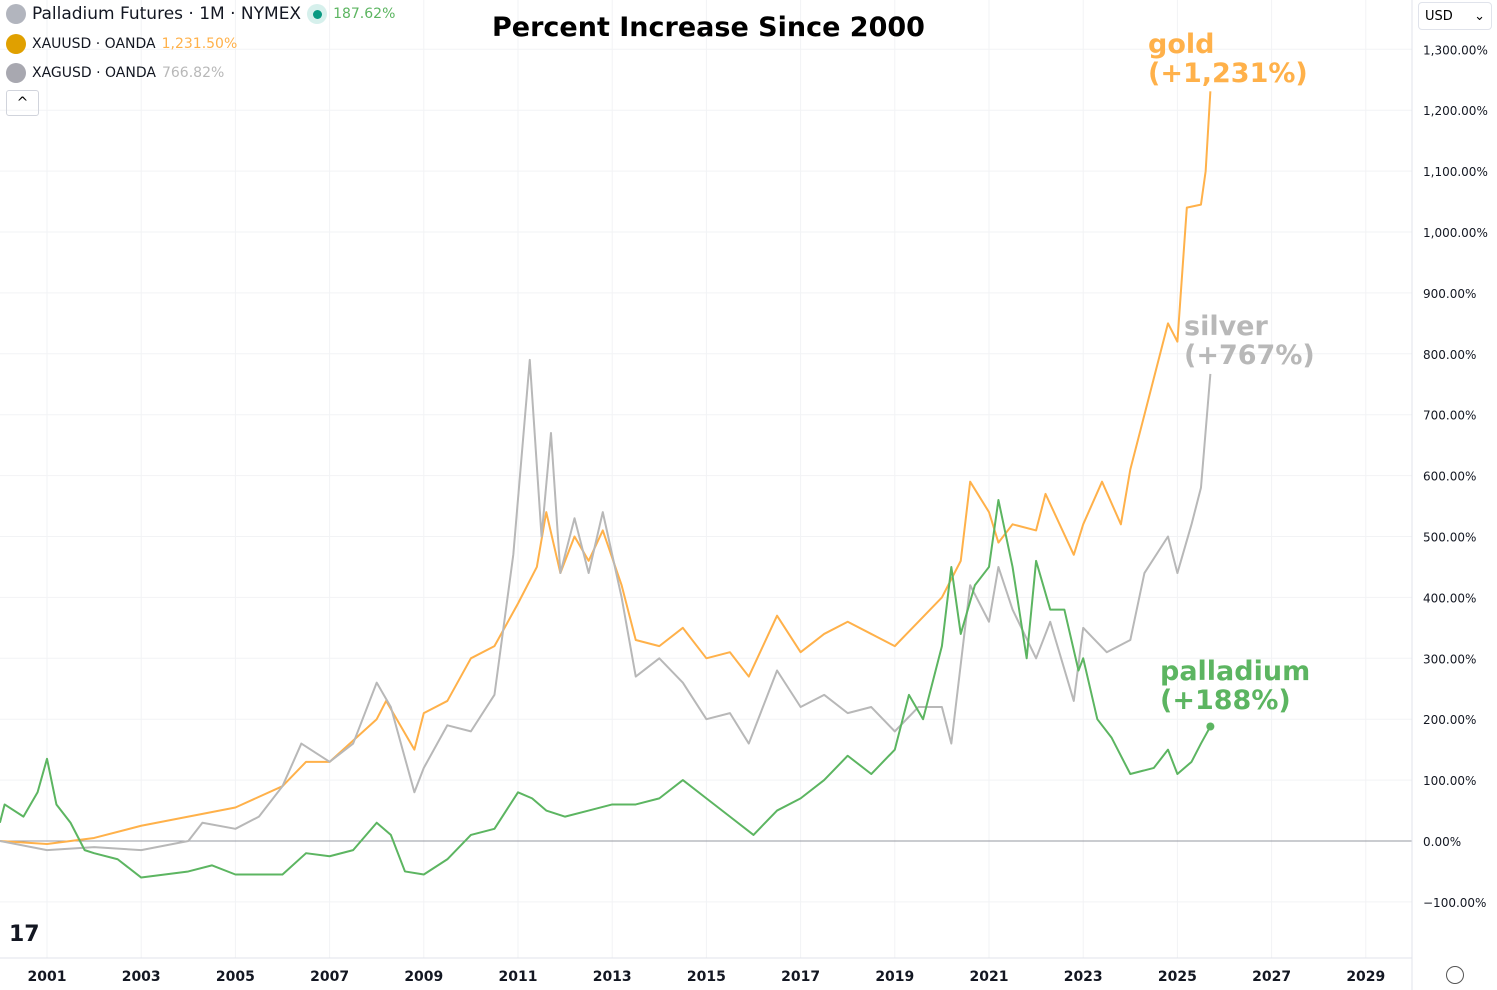 This screenshot has width=1497, height=990. I want to click on y-tick-label: 1,200.00%, so click(1455, 111).